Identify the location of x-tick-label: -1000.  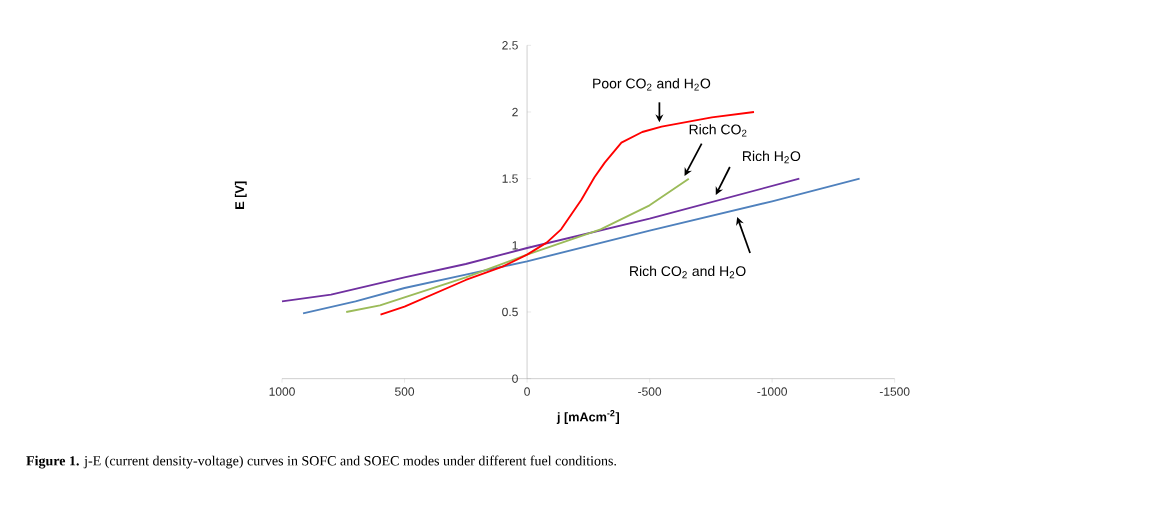
(772, 391).